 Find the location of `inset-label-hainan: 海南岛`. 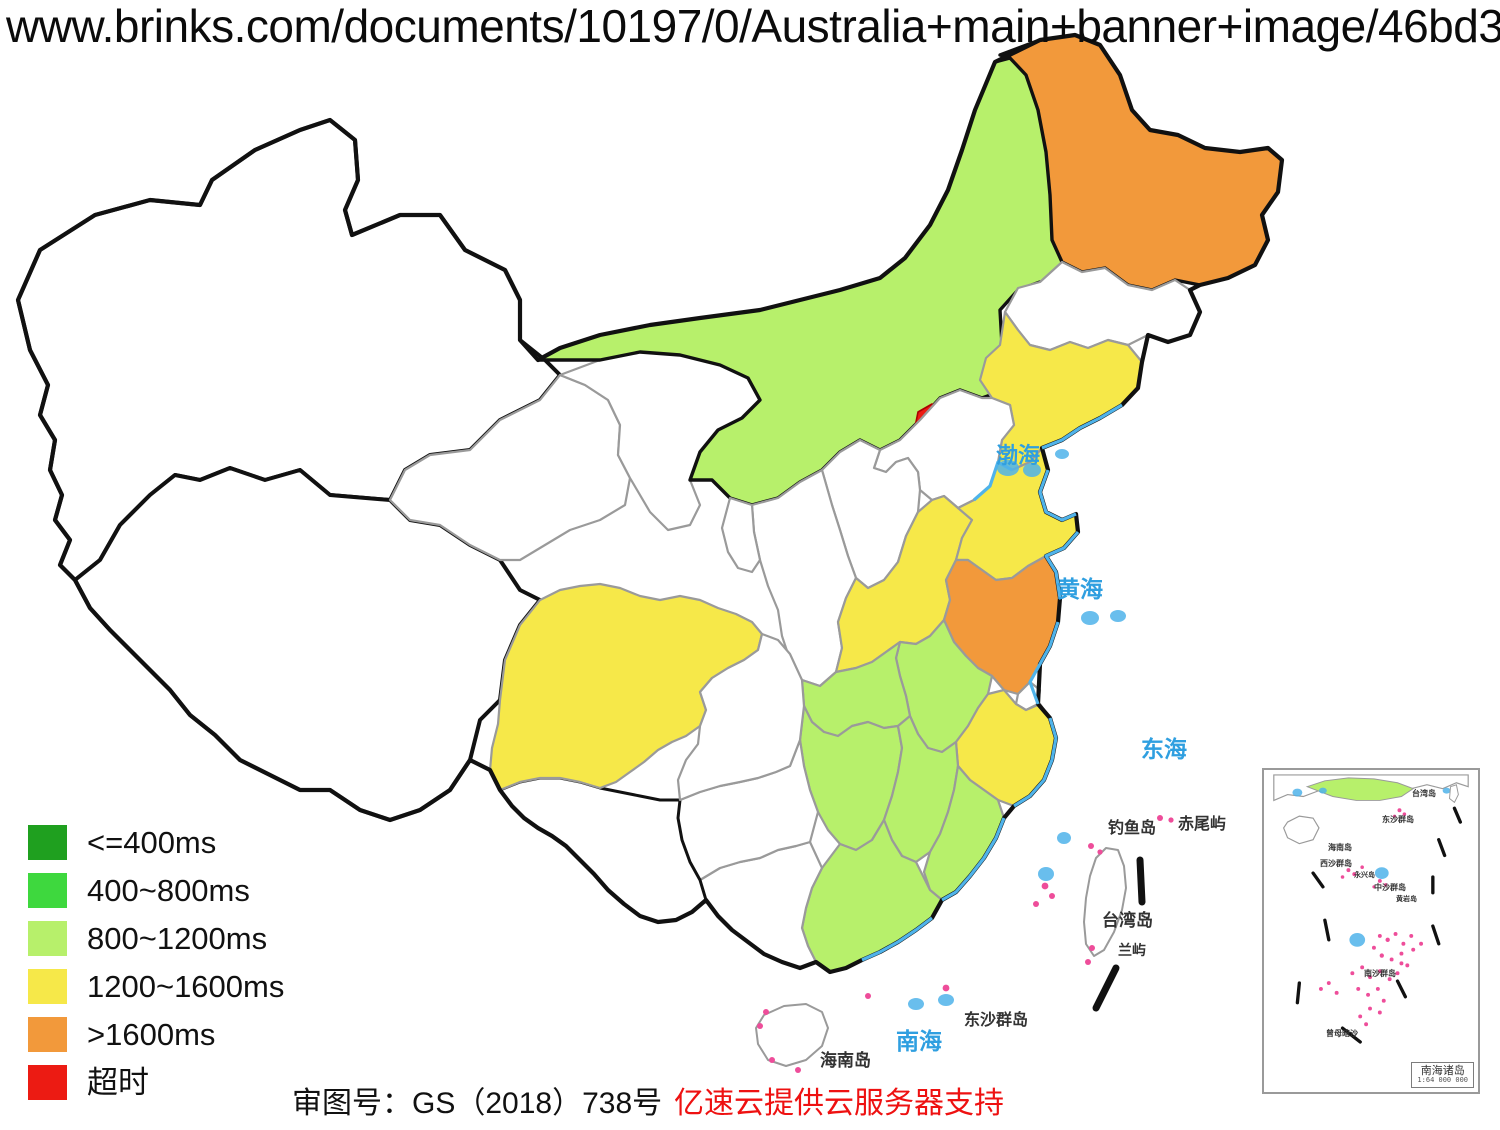

inset-label-hainan: 海南岛 is located at coordinates (1340, 847).